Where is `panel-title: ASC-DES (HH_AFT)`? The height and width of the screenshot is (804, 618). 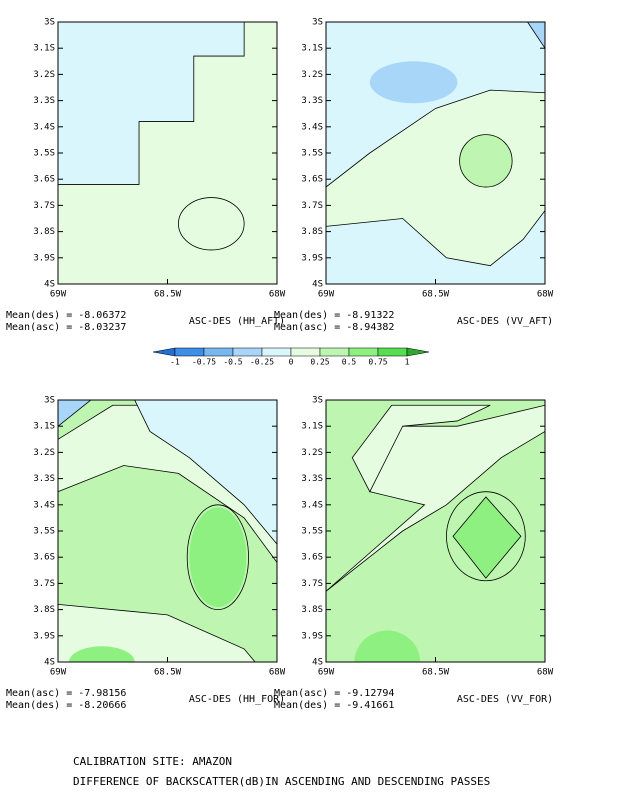 panel-title: ASC-DES (HH_AFT) is located at coordinates (237, 321).